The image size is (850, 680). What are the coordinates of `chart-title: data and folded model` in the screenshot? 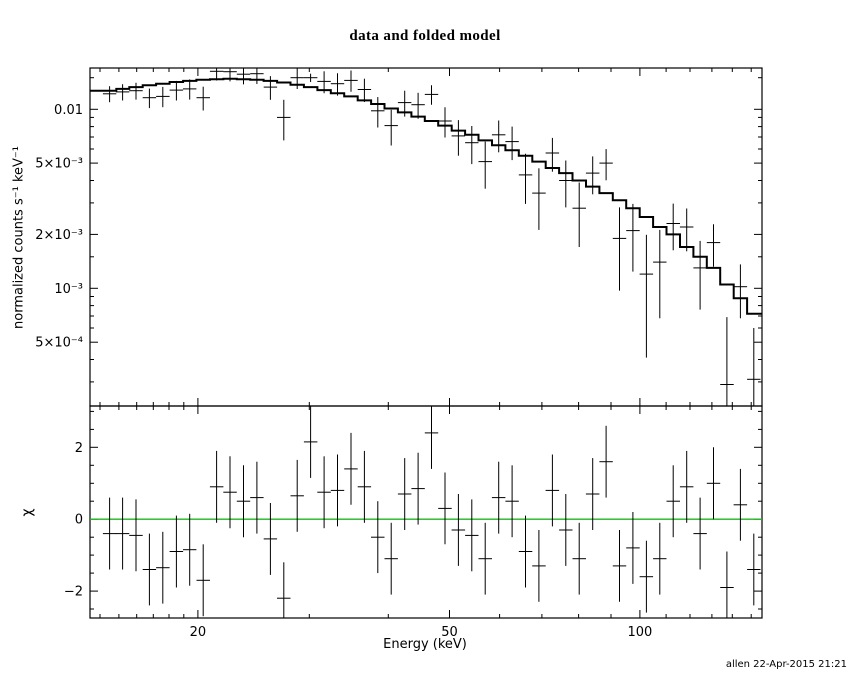 It's located at (425, 36).